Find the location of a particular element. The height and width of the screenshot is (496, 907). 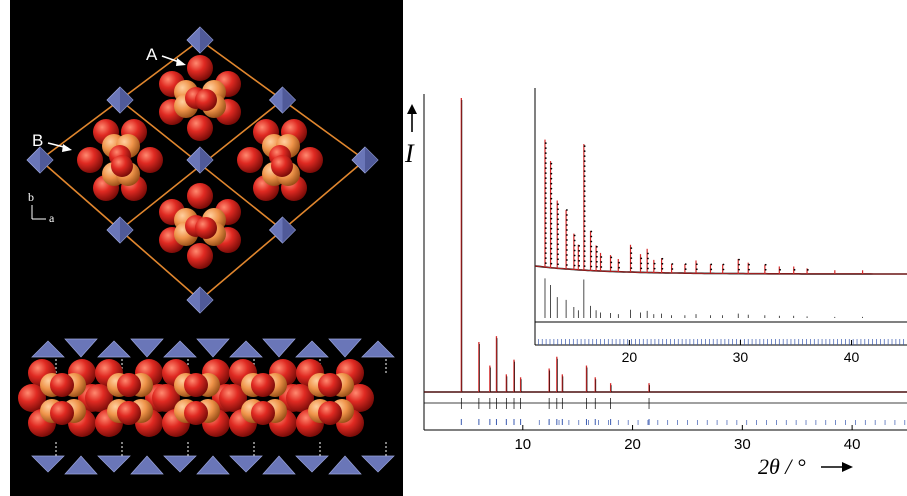

layer-view is located at coordinates (206, 406).